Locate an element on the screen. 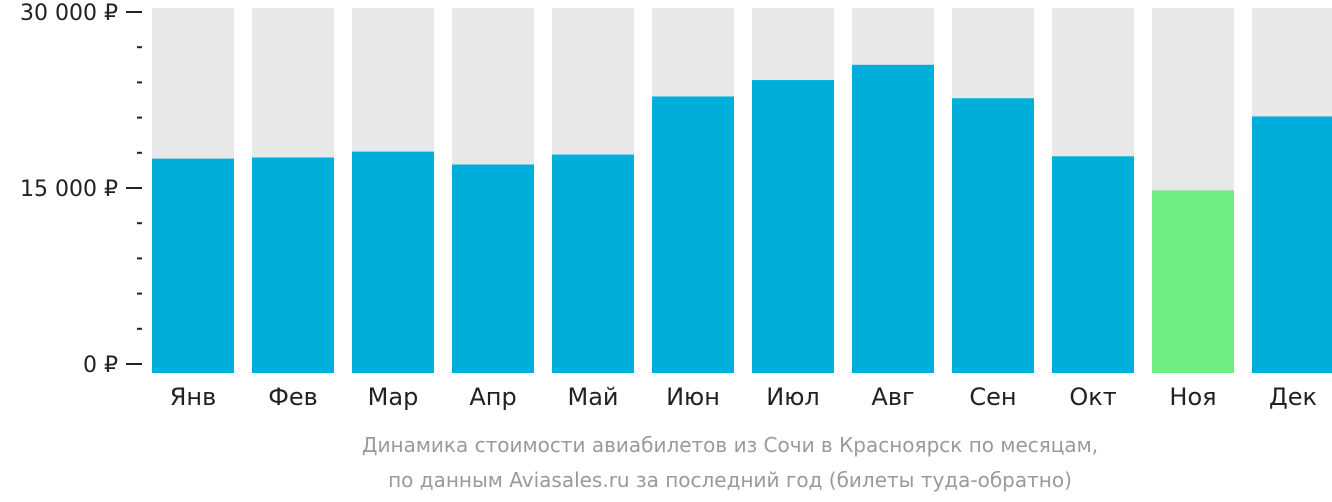 Image resolution: width=1332 pixels, height=502 pixels. x-tick-label: Авг is located at coordinates (892, 397).